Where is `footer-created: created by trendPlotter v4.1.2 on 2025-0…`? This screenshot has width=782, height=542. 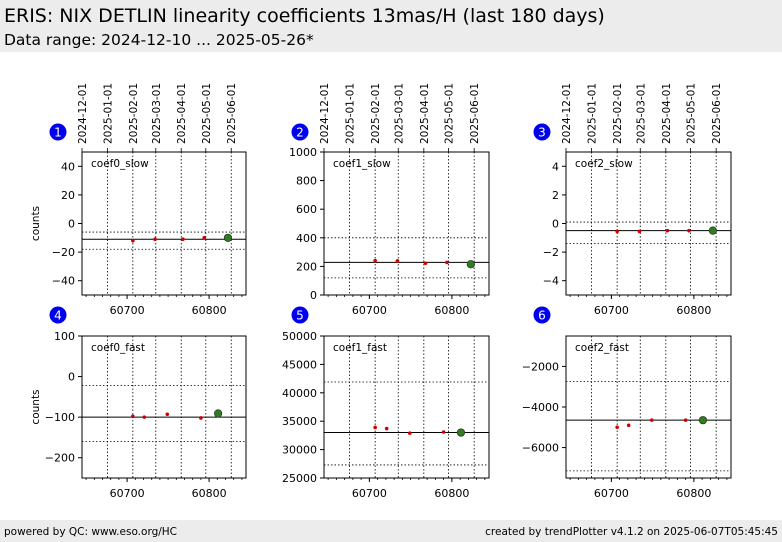
footer-created: created by trendPlotter v4.1.2 on 2025-0… is located at coordinates (631, 532).